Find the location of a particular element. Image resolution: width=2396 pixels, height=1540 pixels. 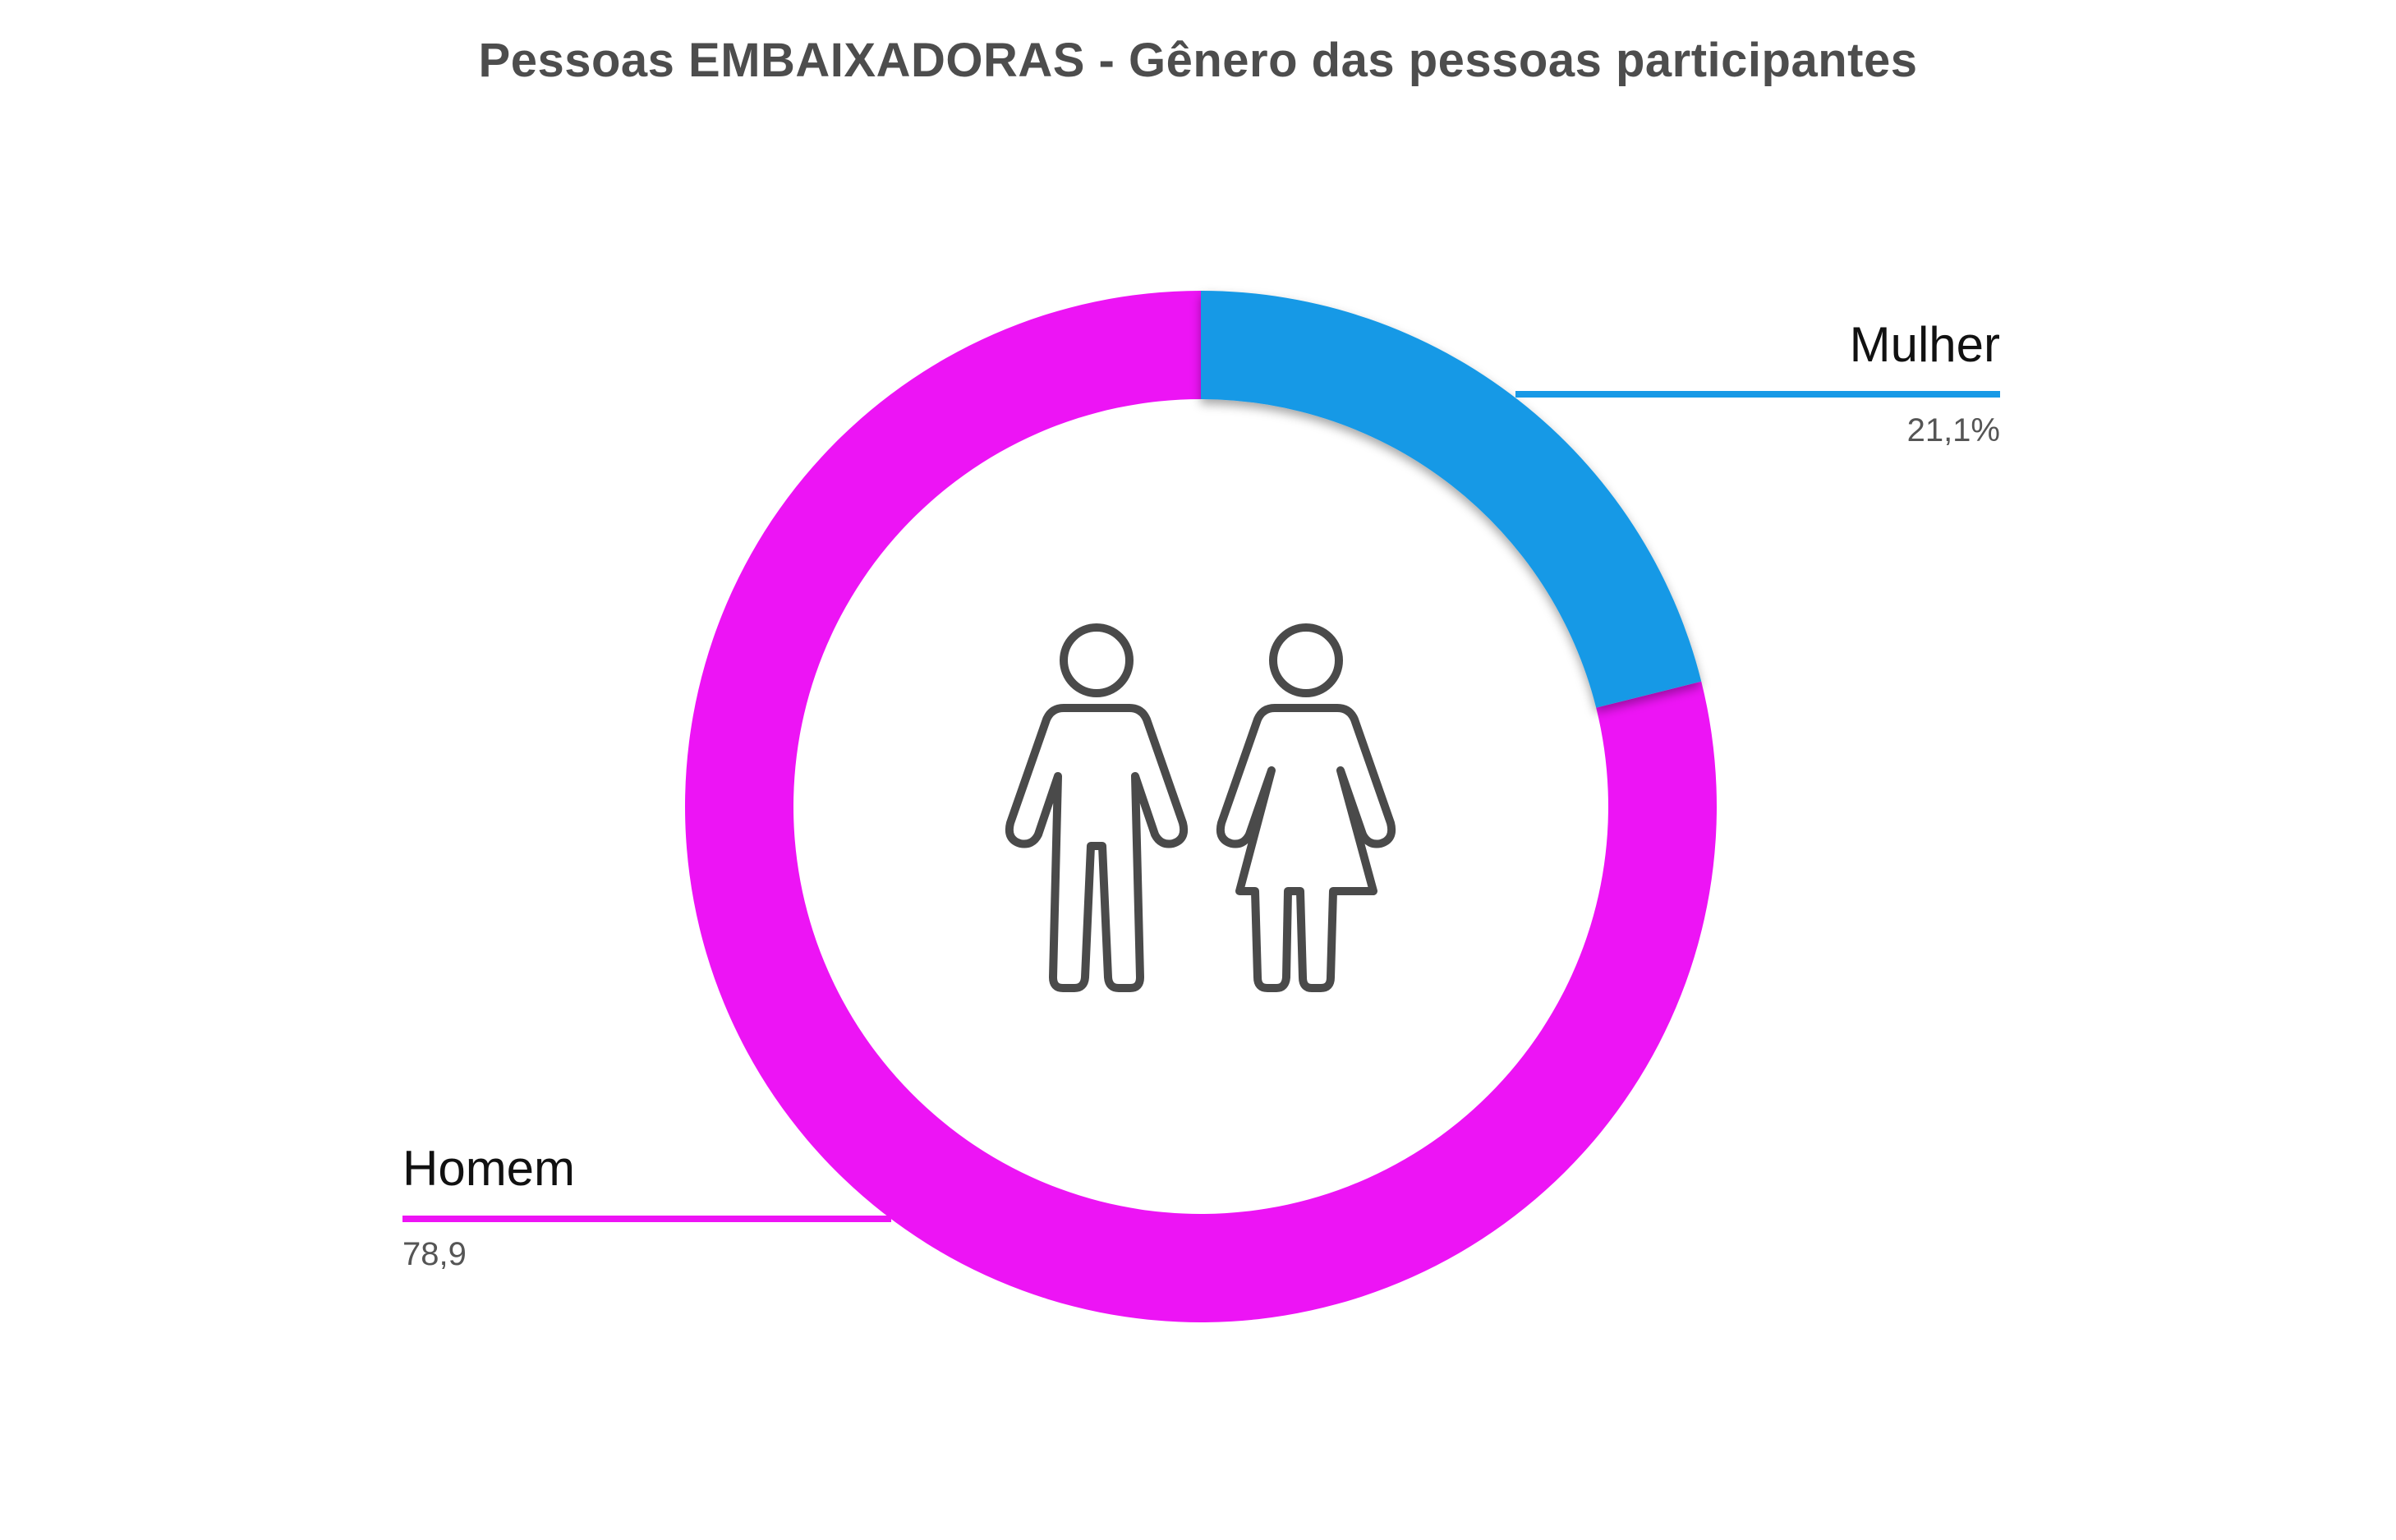

man-and-woman-icon is located at coordinates (1200, 807).